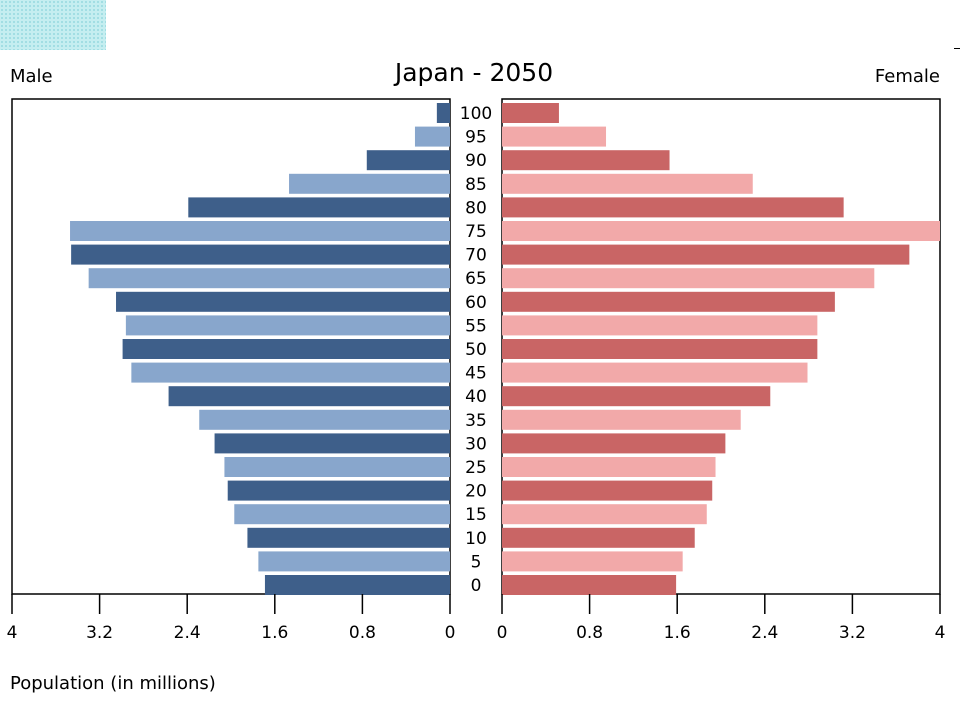  I want to click on age-label: 55, so click(476, 326).